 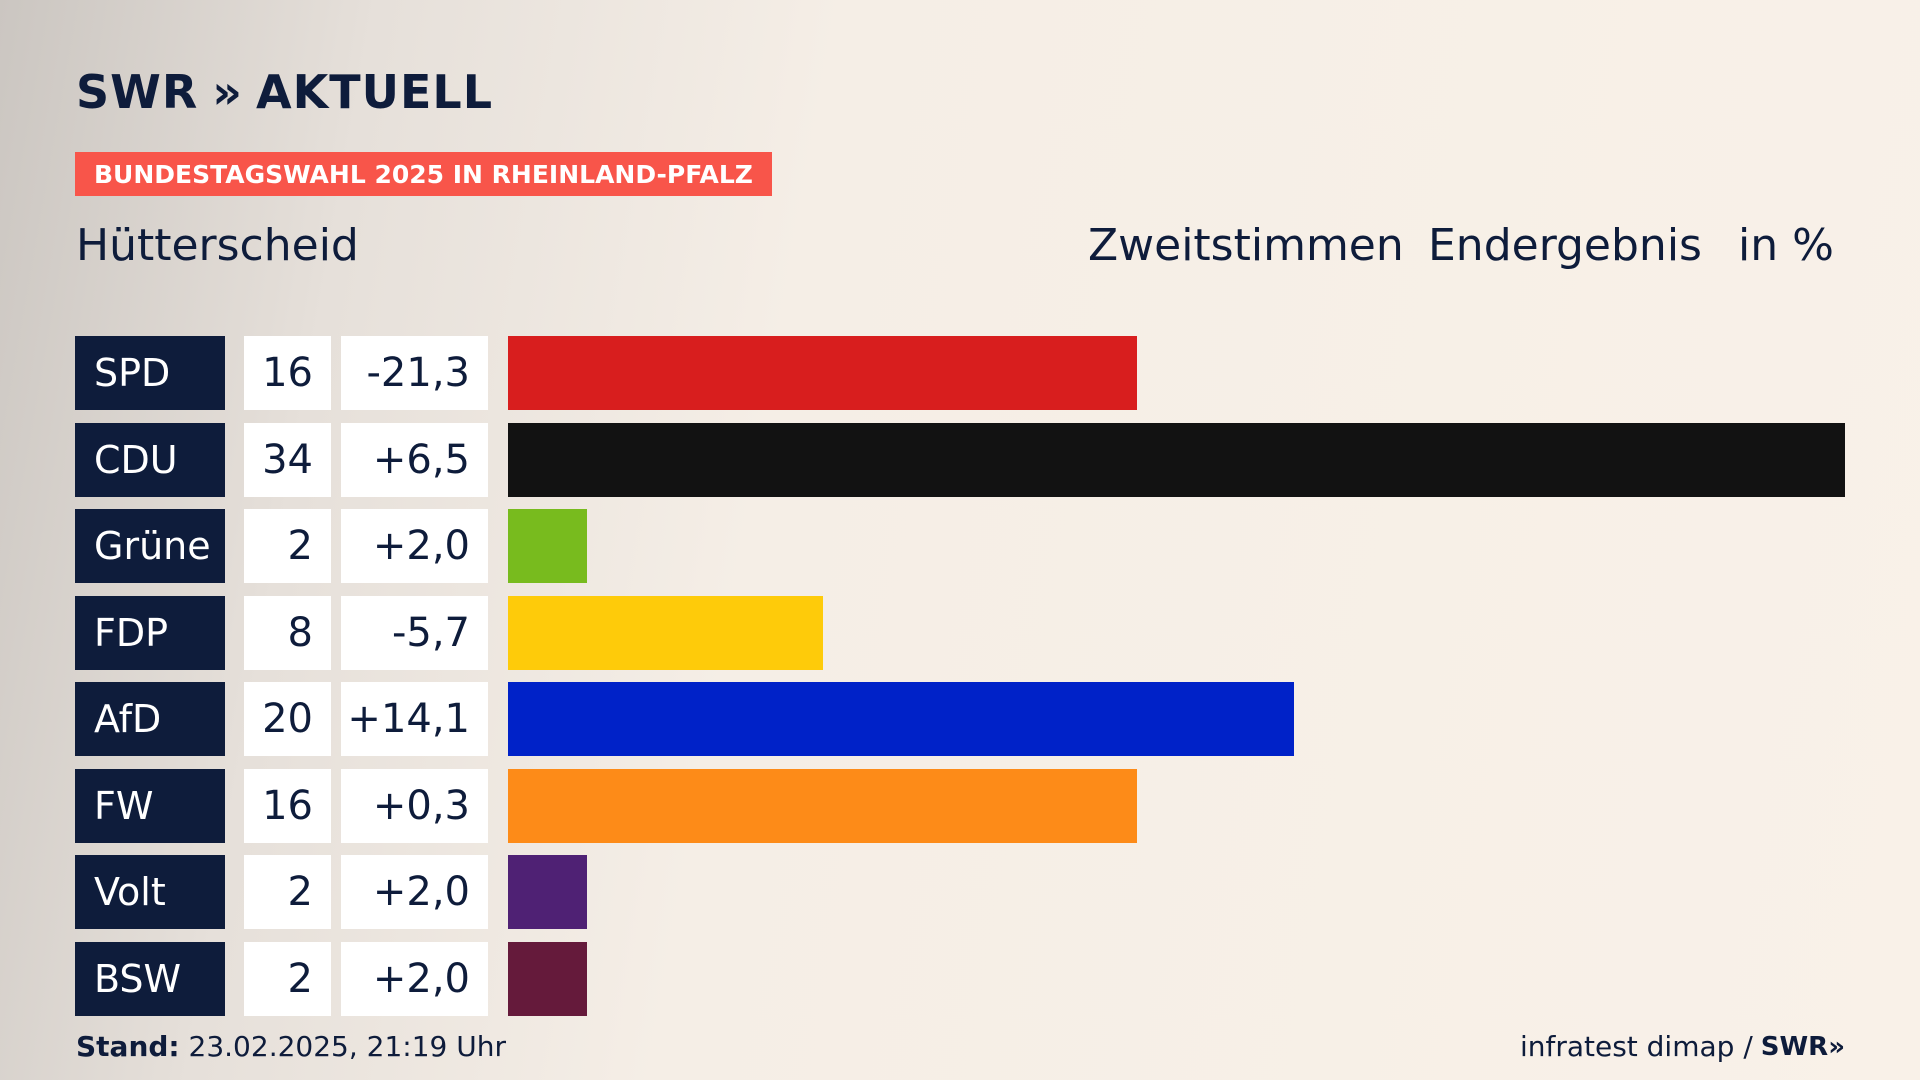 I want to click on unit-label: in %, so click(x=1786, y=245).